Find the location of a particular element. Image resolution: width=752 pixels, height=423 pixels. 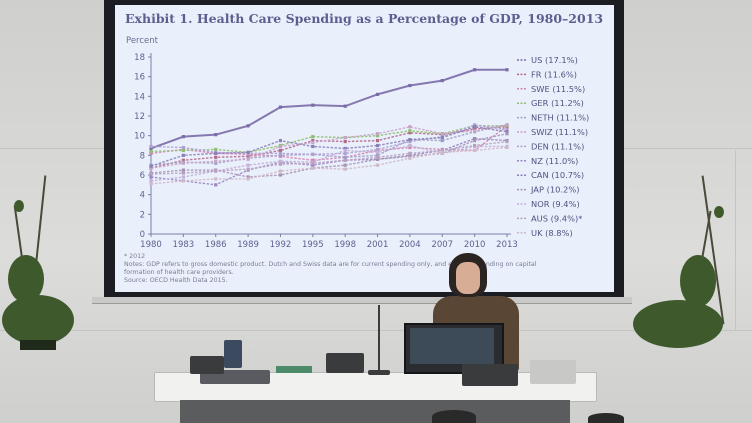

x-tick-label: 1998 is located at coordinates (345, 245).